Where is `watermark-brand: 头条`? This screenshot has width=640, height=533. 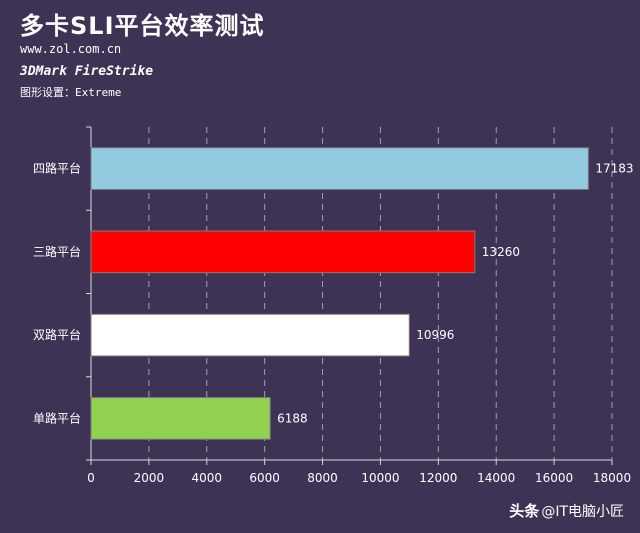
watermark-brand: 头条 is located at coordinates (524, 511).